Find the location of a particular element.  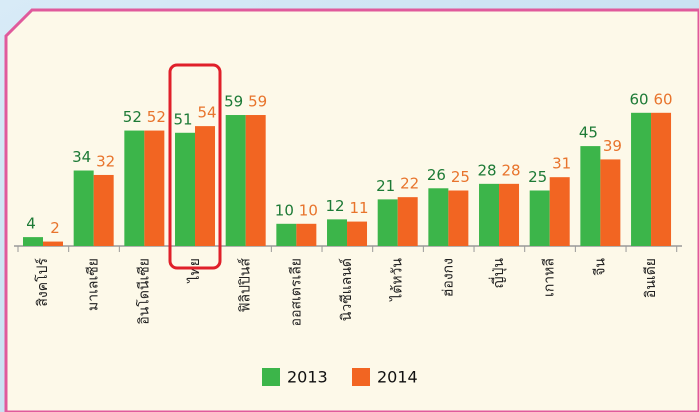

category-label: ออสเตรเลีย is located at coordinates (296, 292).